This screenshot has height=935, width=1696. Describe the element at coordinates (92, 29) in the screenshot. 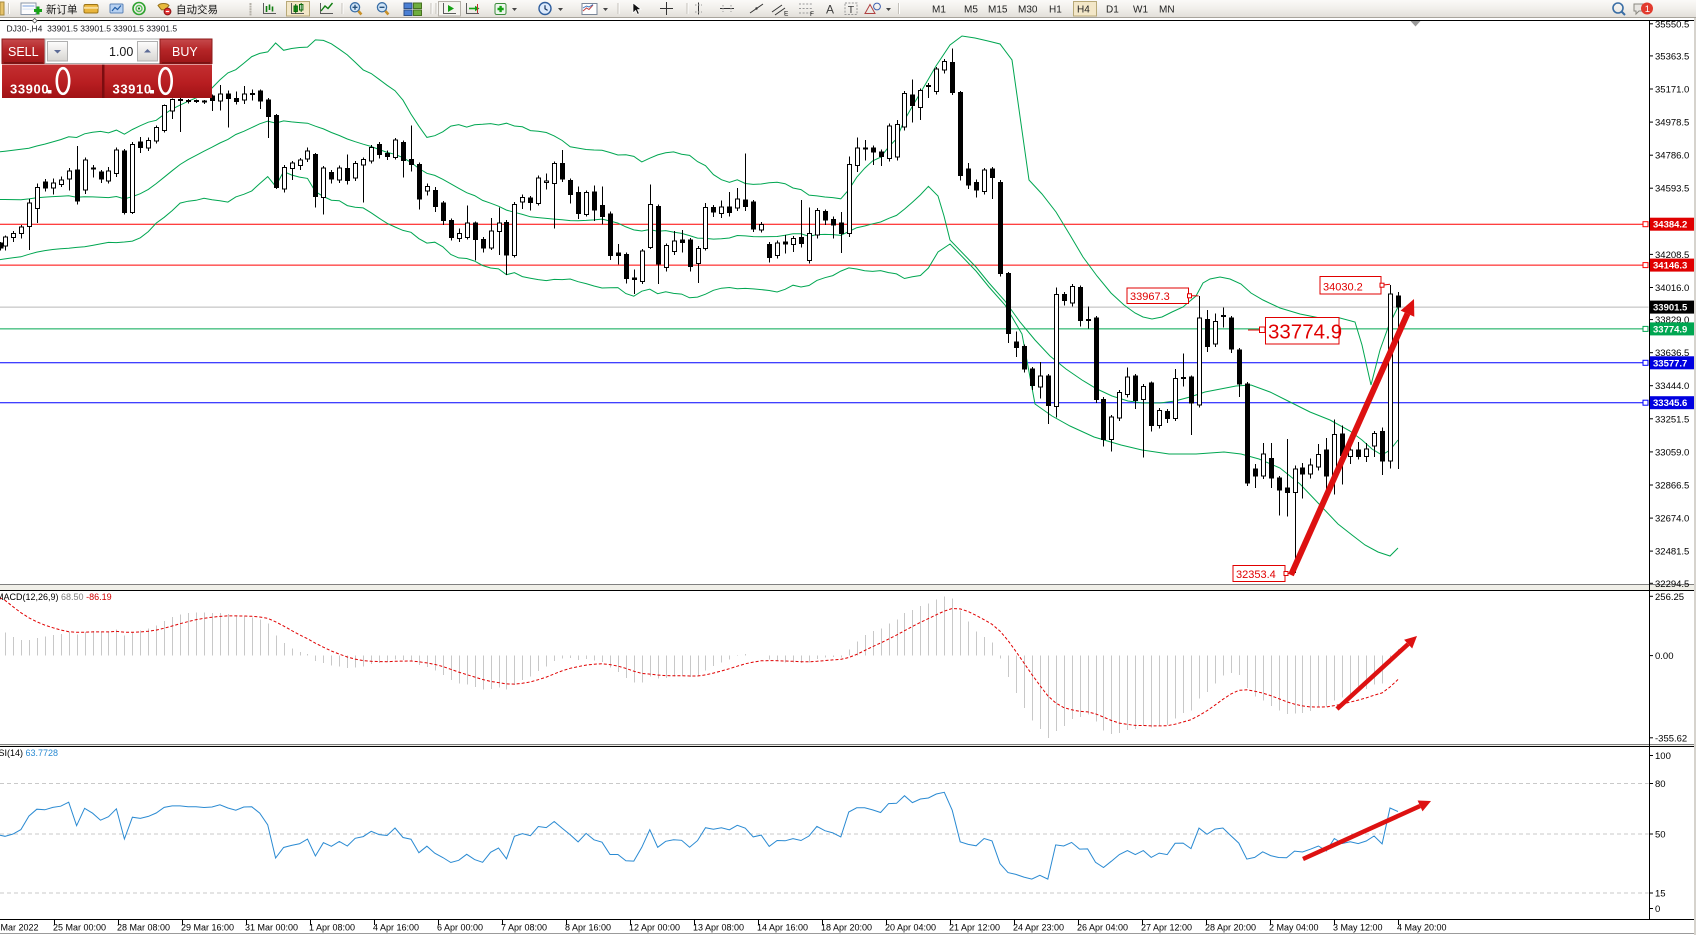

I see `svg-text:DJ30-,H4 33901.5 33901.5 3390: DJ30-,H4 33901.5 33901.5 33901.5 33901.5` at that location.